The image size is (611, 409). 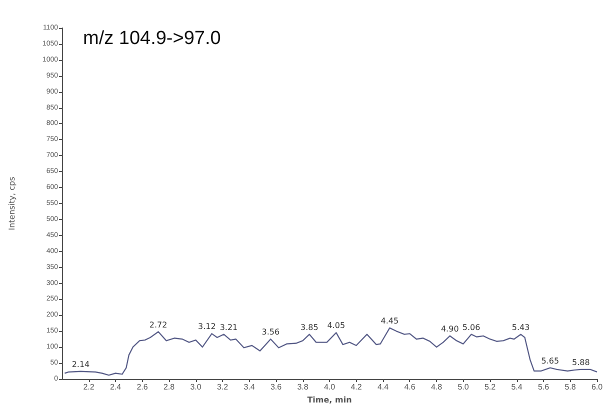 What do you see at coordinates (116, 387) in the screenshot?
I see `x-tick-label: 2.4` at bounding box center [116, 387].